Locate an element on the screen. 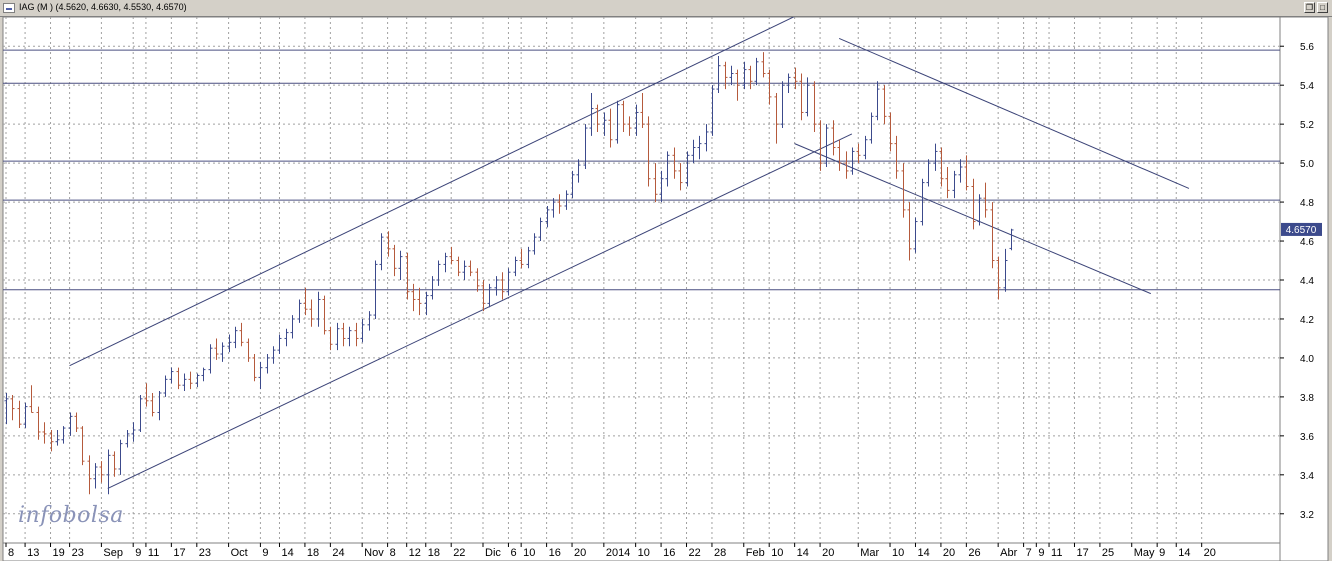 The image size is (1332, 561). x-tick-label: 26 is located at coordinates (974, 553).